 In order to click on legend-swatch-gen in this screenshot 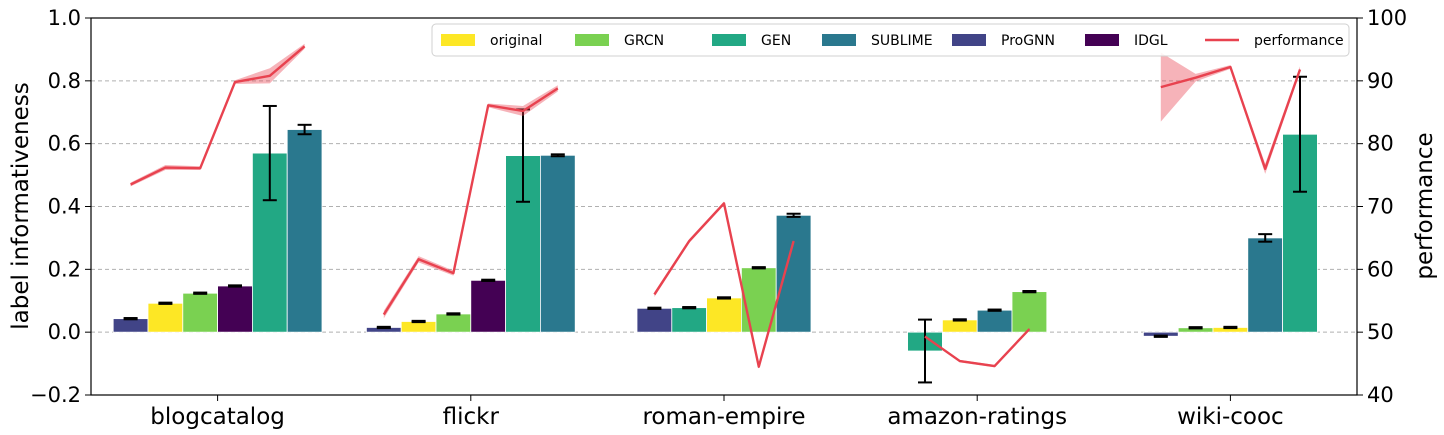, I will do `click(729, 40)`.